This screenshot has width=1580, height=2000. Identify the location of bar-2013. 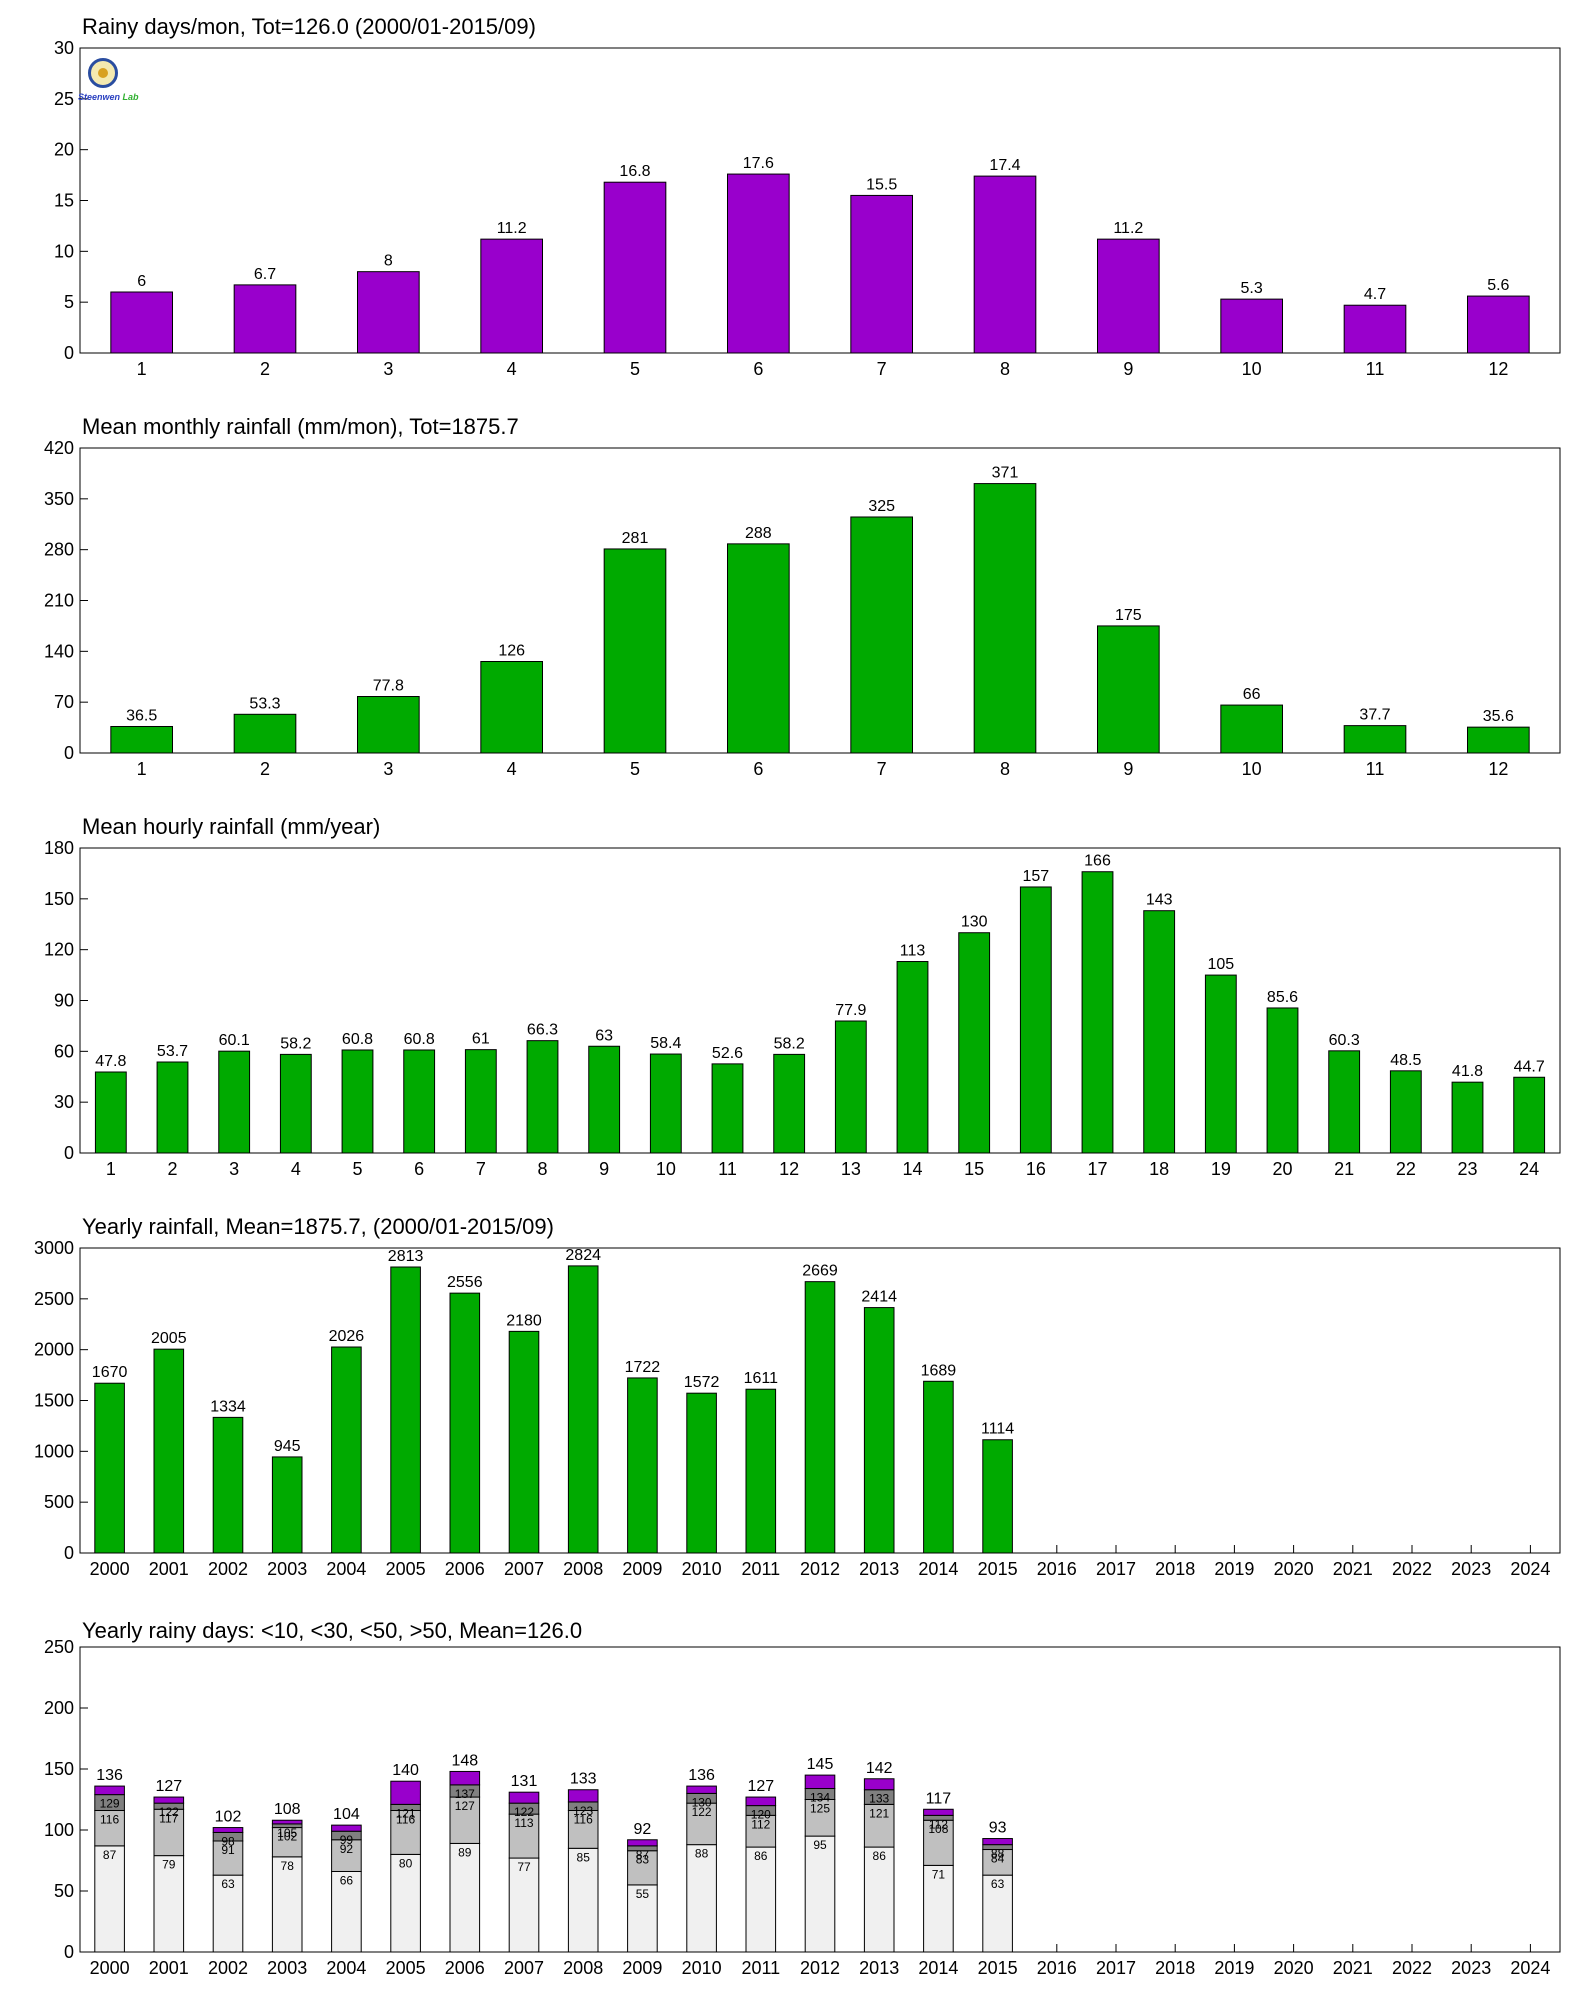
(879, 1430).